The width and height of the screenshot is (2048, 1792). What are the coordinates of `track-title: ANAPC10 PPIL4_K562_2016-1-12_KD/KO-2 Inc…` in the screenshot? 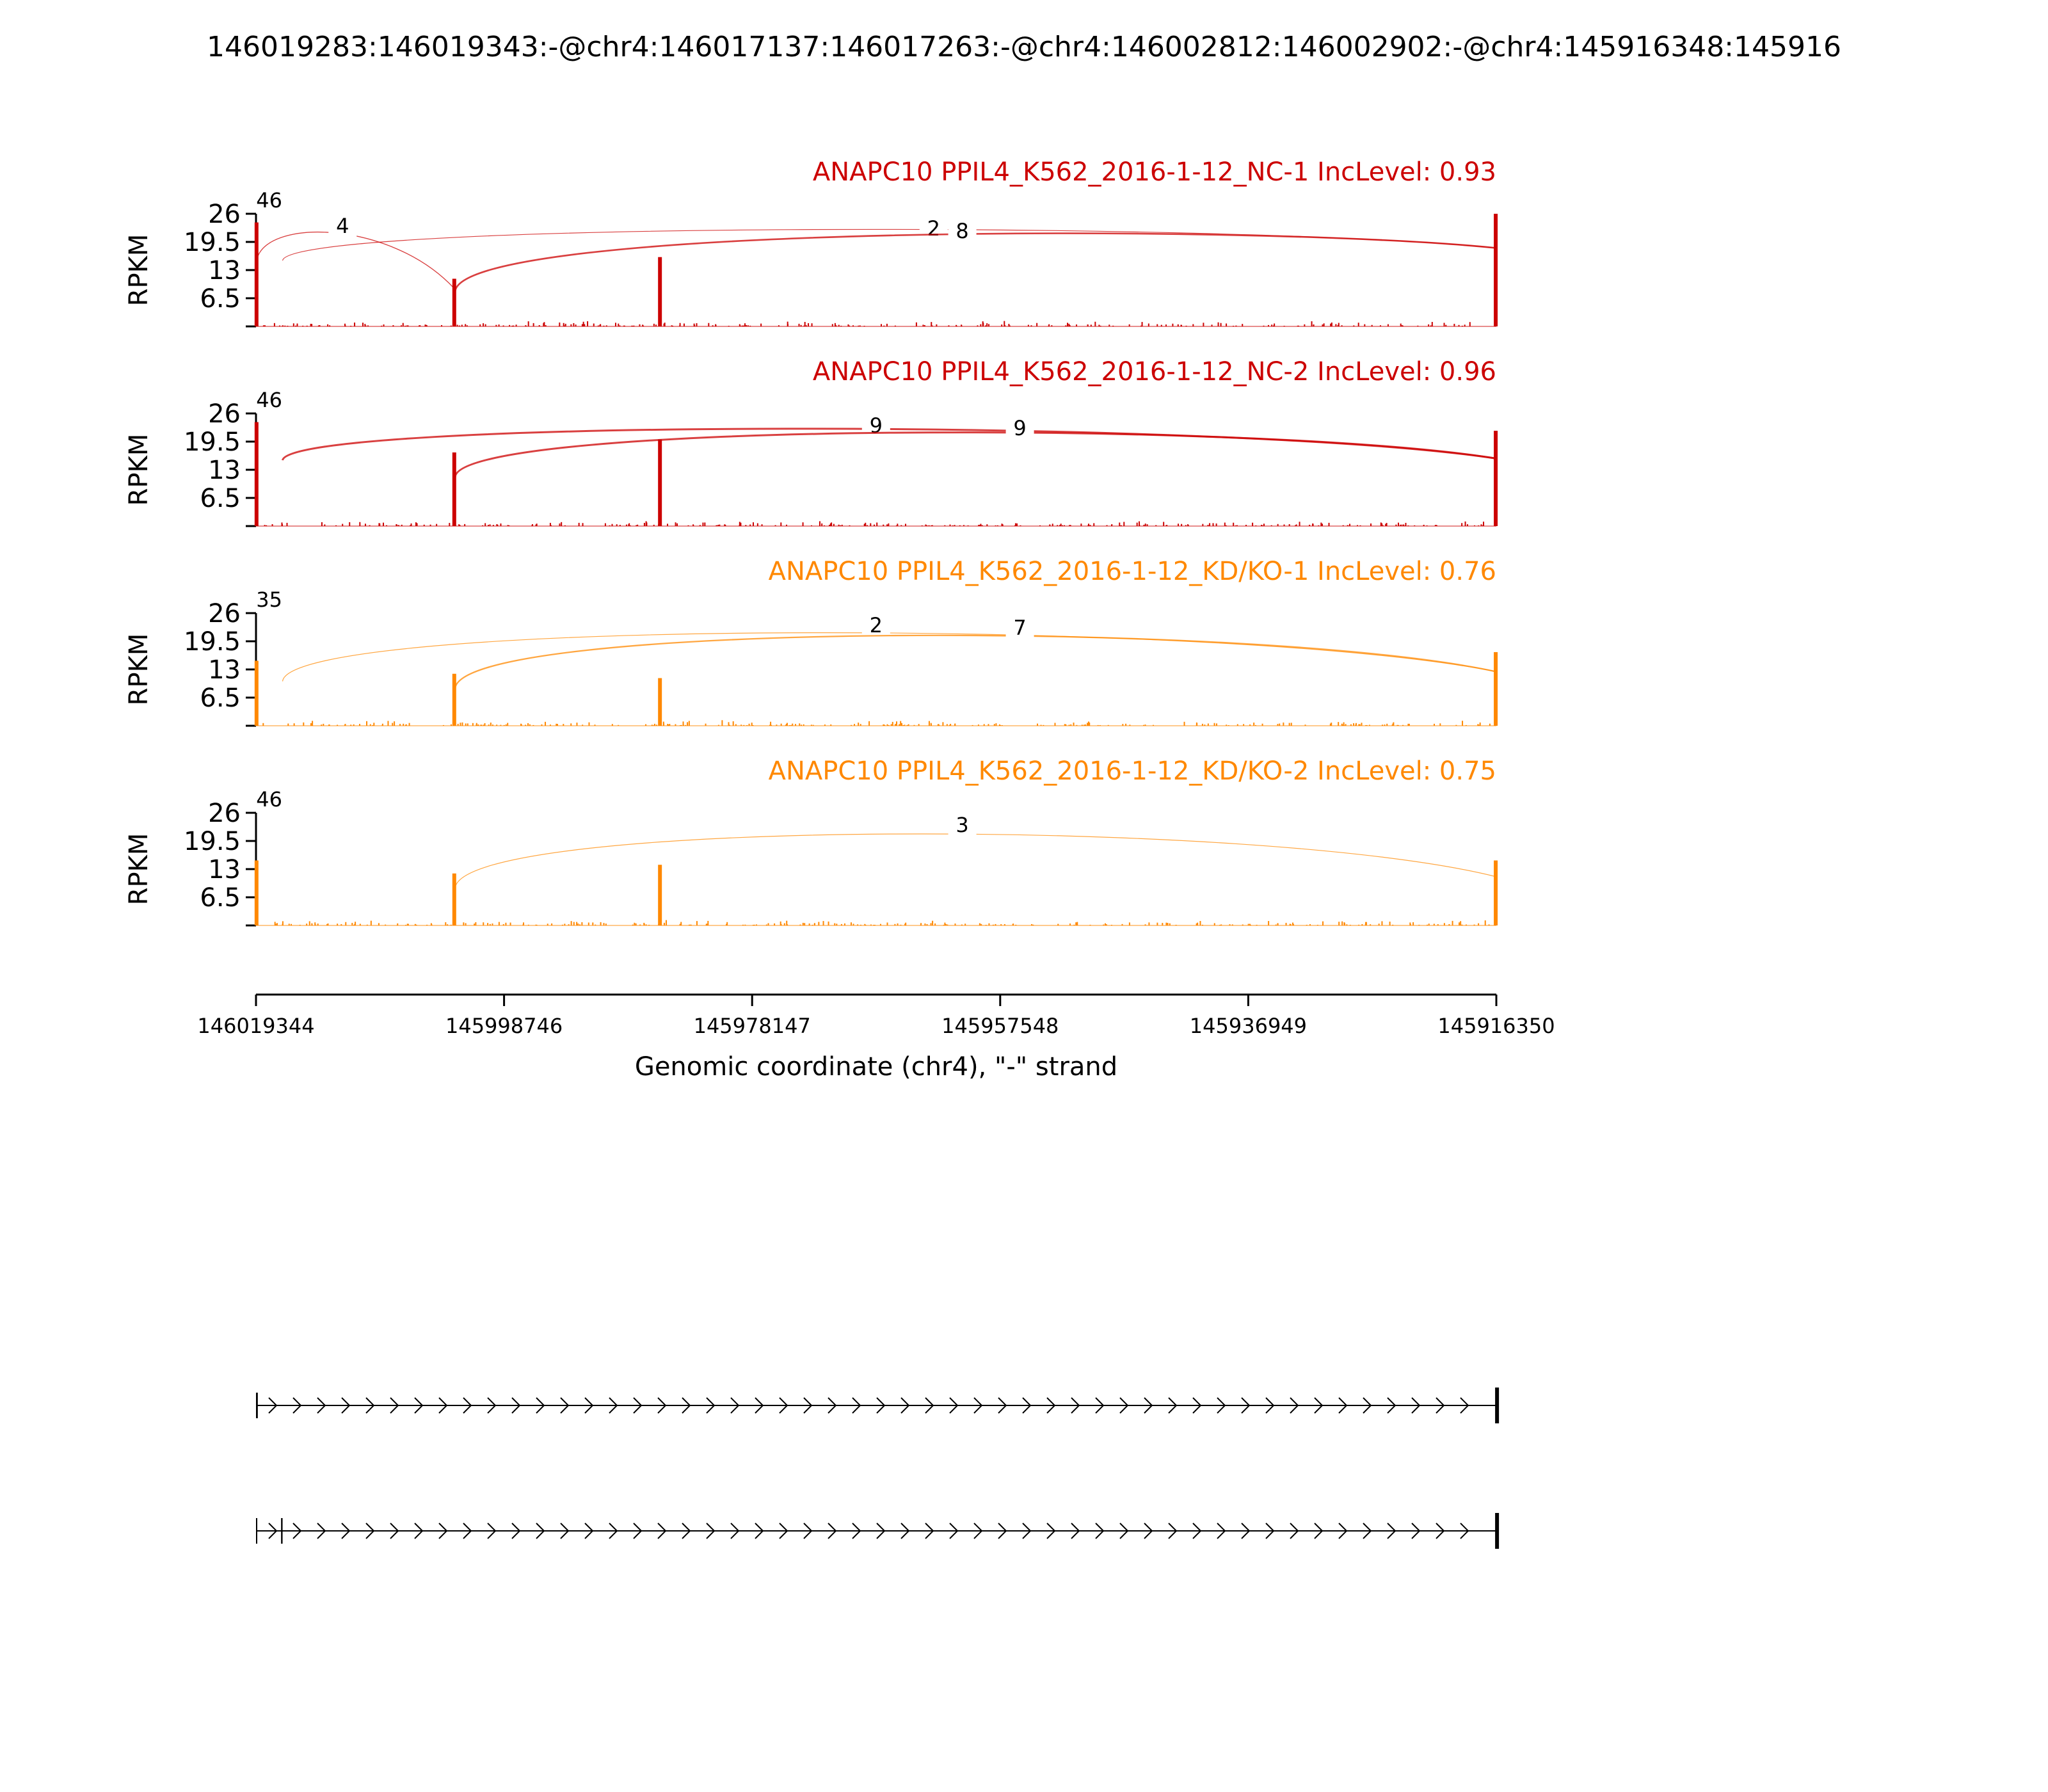 It's located at (1132, 771).